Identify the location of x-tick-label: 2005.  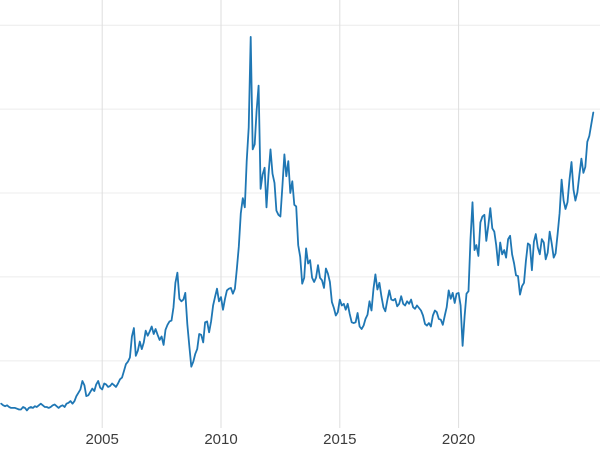
(102, 439).